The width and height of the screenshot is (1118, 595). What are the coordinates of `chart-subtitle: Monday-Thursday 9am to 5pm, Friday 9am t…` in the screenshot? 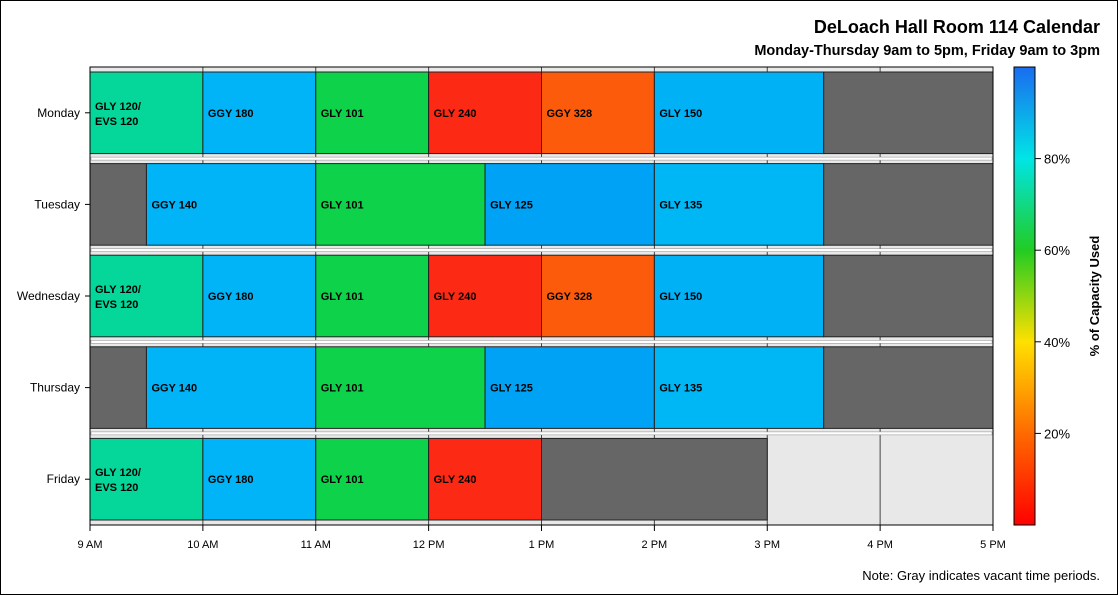 It's located at (927, 51).